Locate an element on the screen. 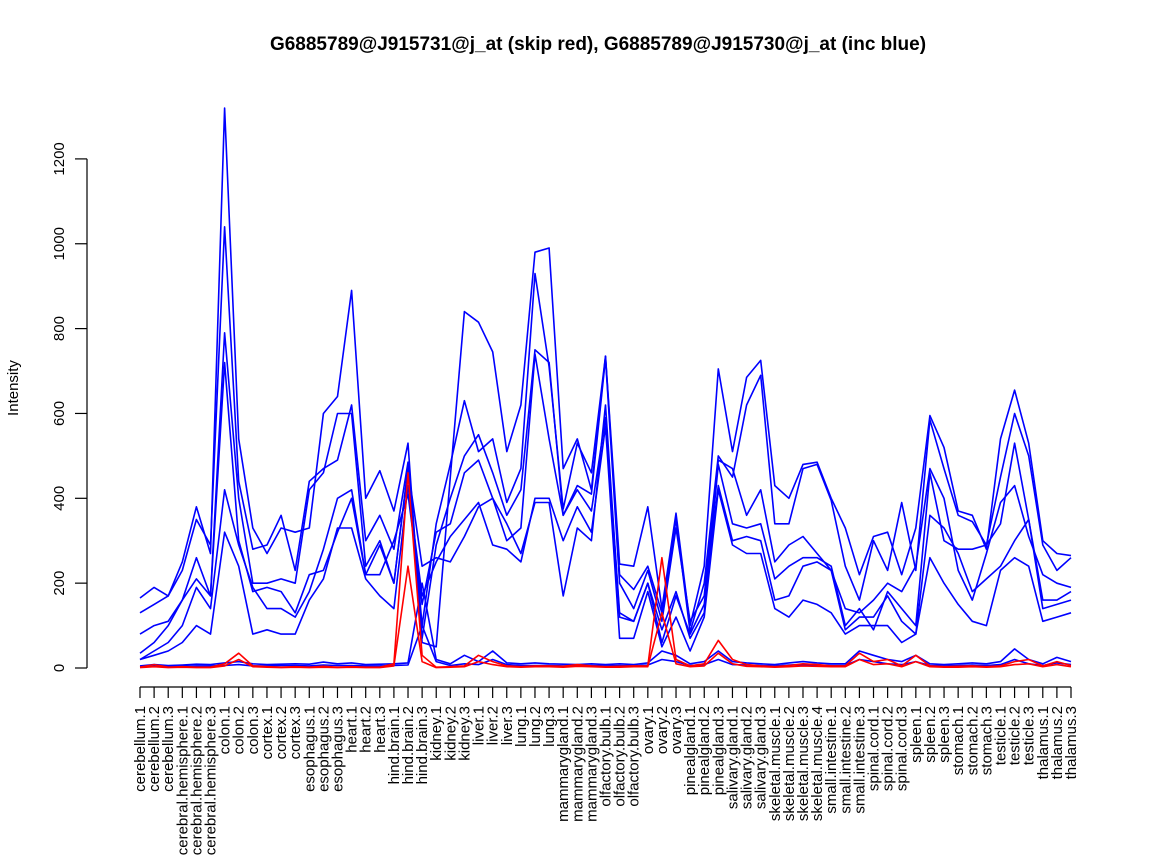 This screenshot has height=864, width=1152. x-tick-label: esophagus.2 is located at coordinates (323, 749).